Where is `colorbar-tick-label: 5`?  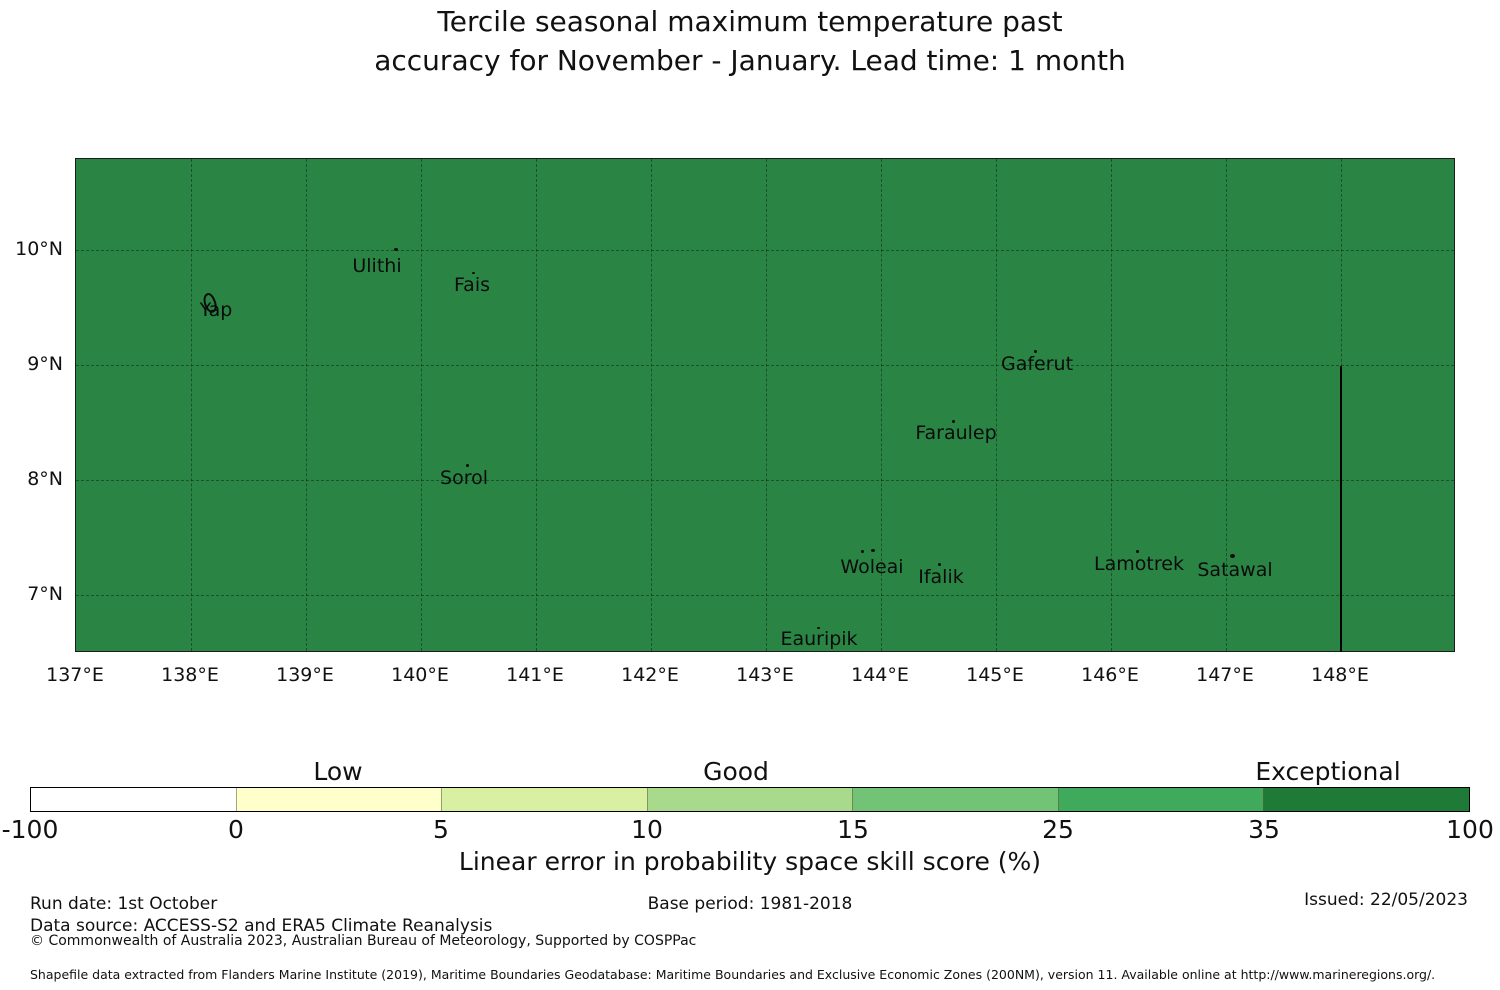
colorbar-tick-label: 5 is located at coordinates (441, 829).